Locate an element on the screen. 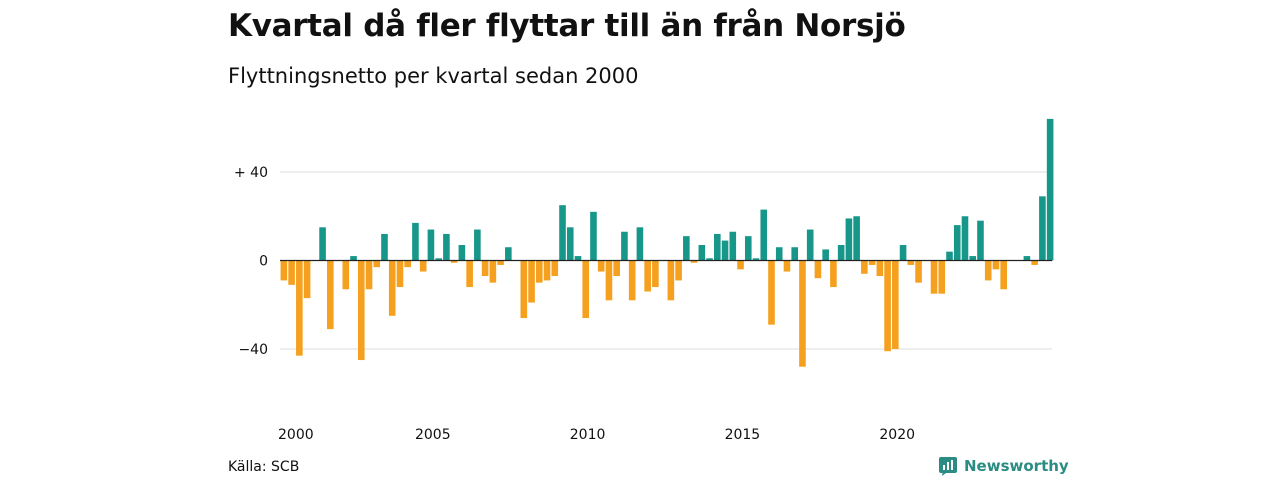  x-tick-label: 2005 is located at coordinates (433, 435).